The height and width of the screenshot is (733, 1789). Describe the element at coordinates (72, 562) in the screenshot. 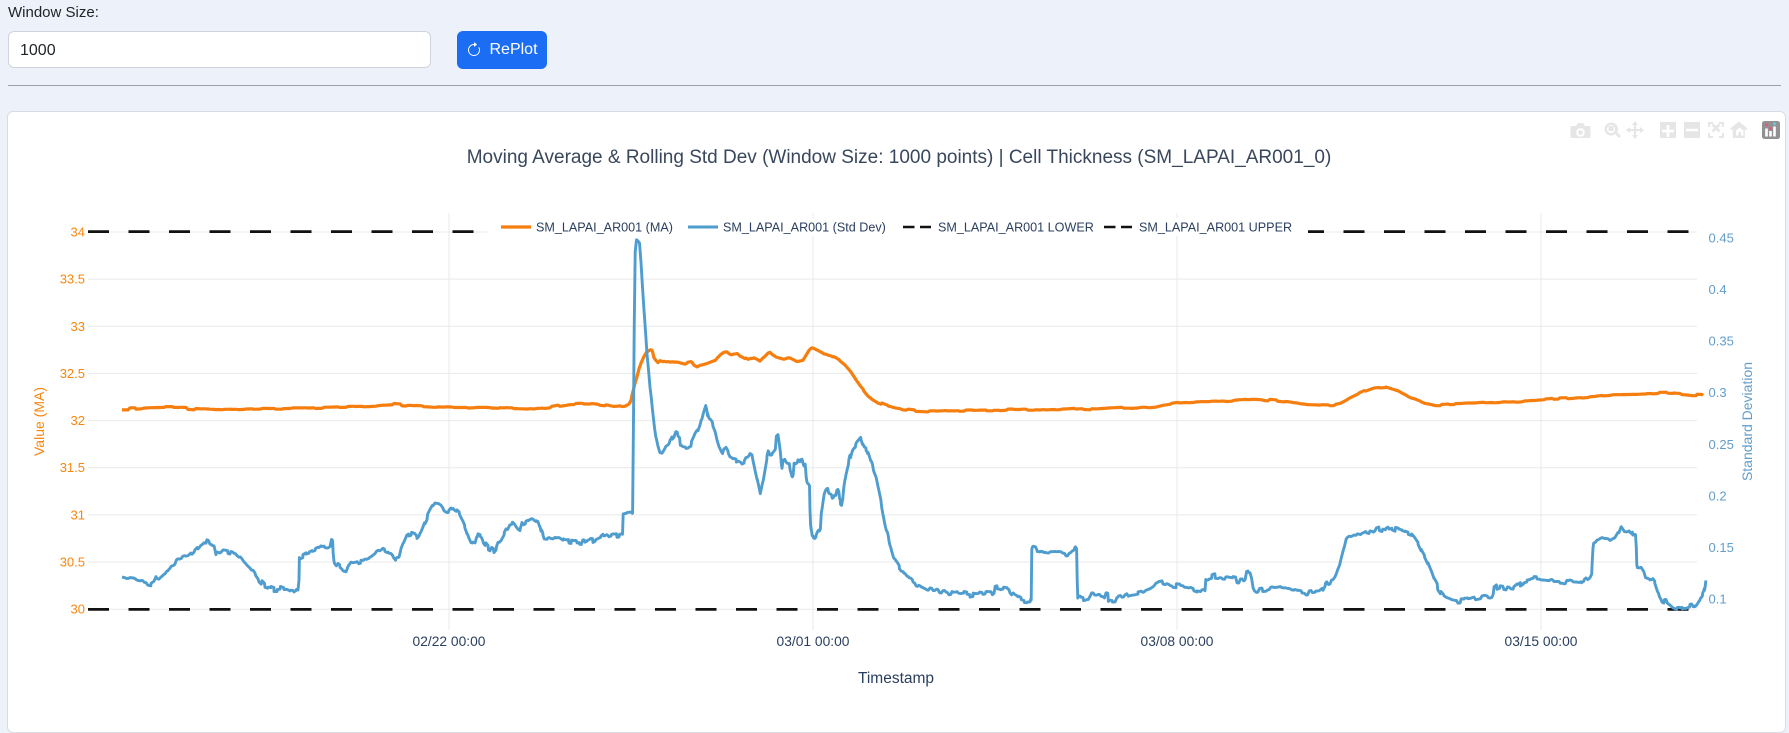

I see `svg-text: 30.5` at that location.